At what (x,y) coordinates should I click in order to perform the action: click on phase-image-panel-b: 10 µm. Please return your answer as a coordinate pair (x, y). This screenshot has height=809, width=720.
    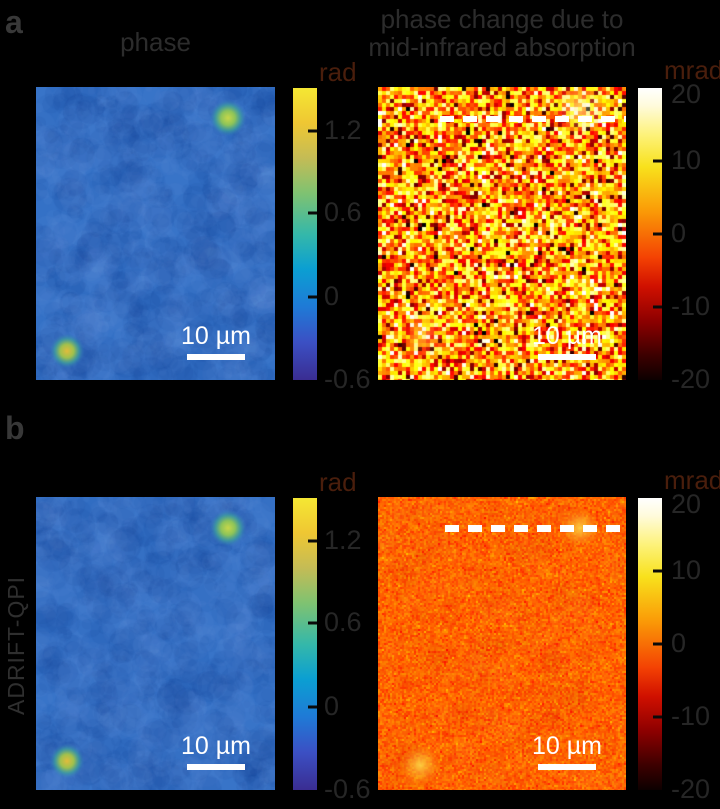
    Looking at the image, I should click on (155, 643).